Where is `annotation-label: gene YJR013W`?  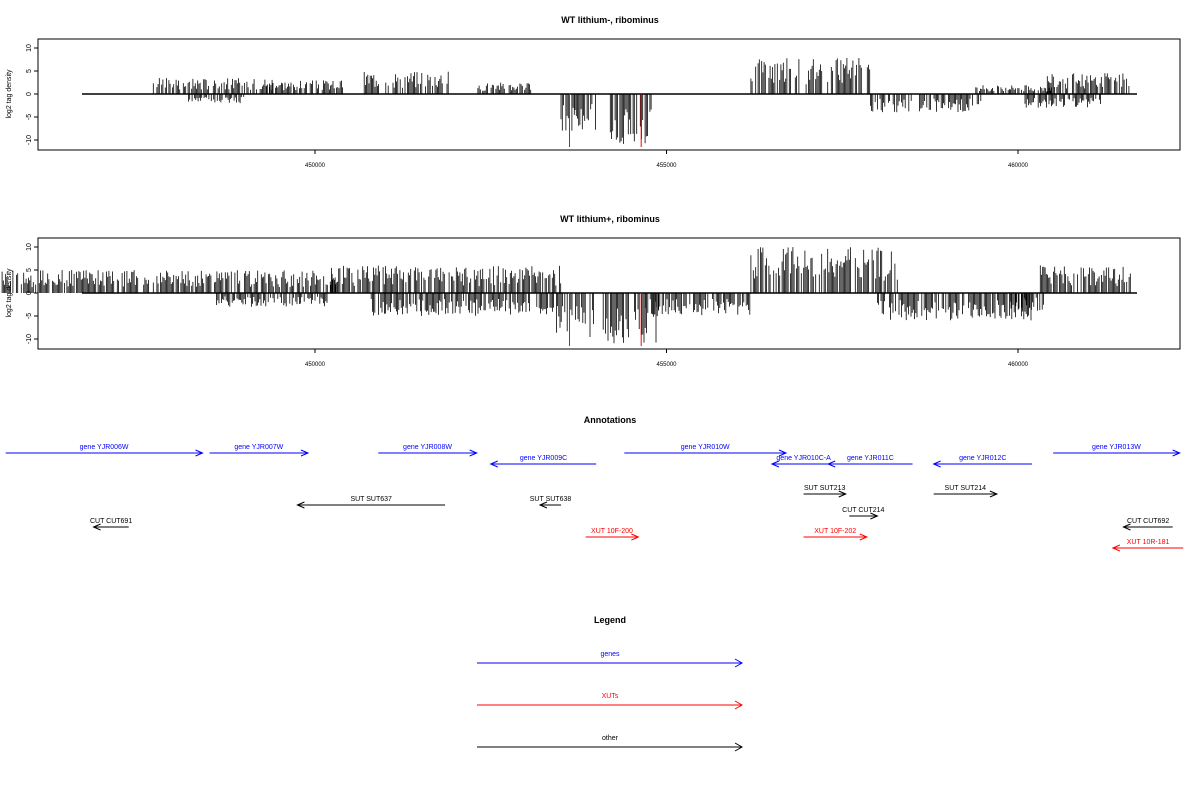
annotation-label: gene YJR013W is located at coordinates (1116, 447).